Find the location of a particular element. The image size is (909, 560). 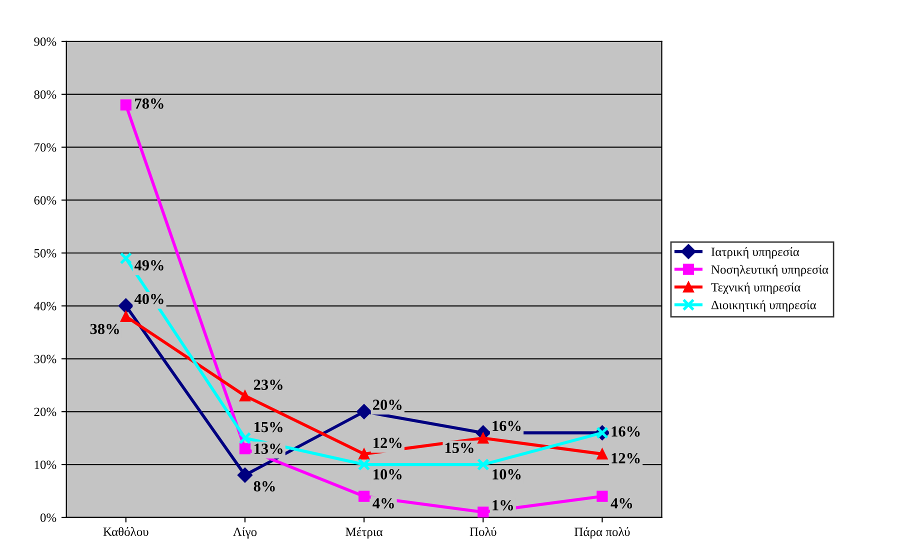

data-label: 78% is located at coordinates (149, 103).